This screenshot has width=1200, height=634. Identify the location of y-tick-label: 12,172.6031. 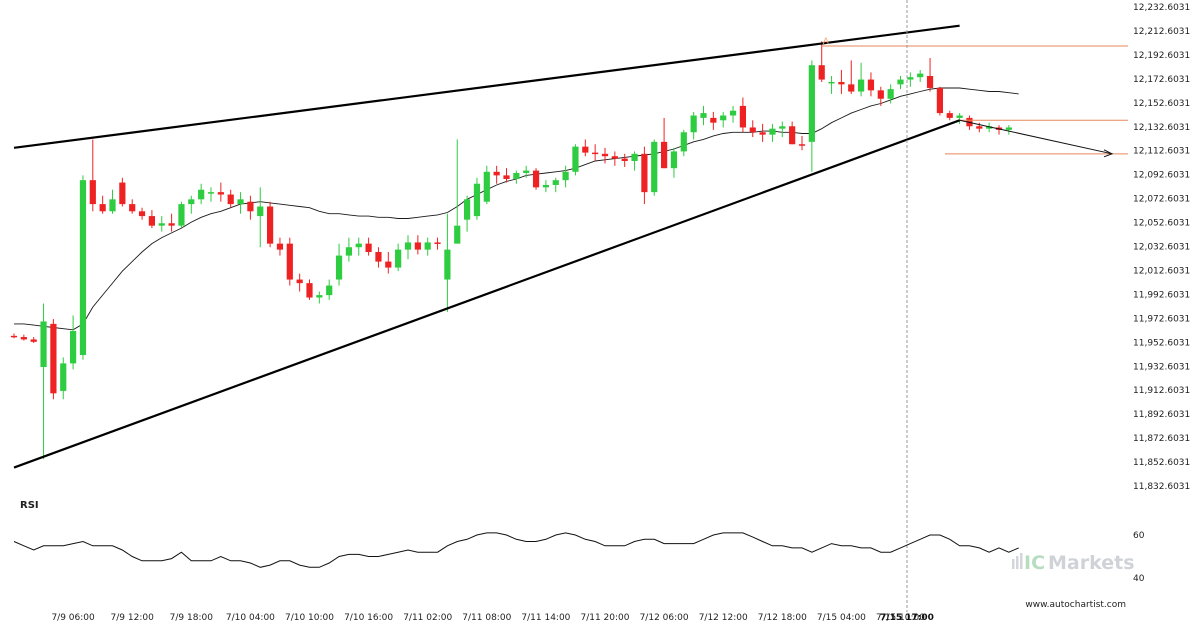
(1161, 80).